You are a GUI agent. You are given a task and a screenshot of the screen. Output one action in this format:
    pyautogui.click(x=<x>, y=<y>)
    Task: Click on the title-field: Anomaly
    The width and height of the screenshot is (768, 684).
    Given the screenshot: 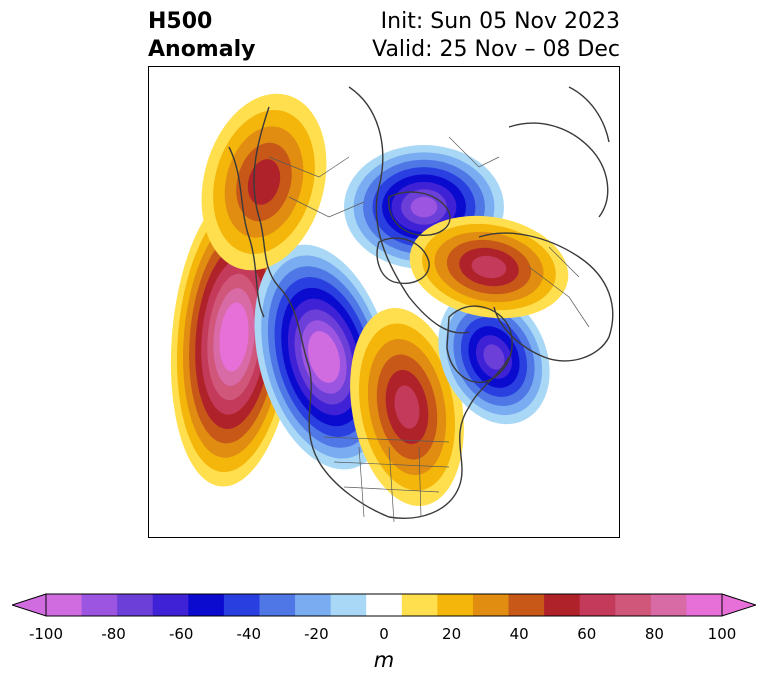 What is the action you would take?
    pyautogui.click(x=202, y=49)
    